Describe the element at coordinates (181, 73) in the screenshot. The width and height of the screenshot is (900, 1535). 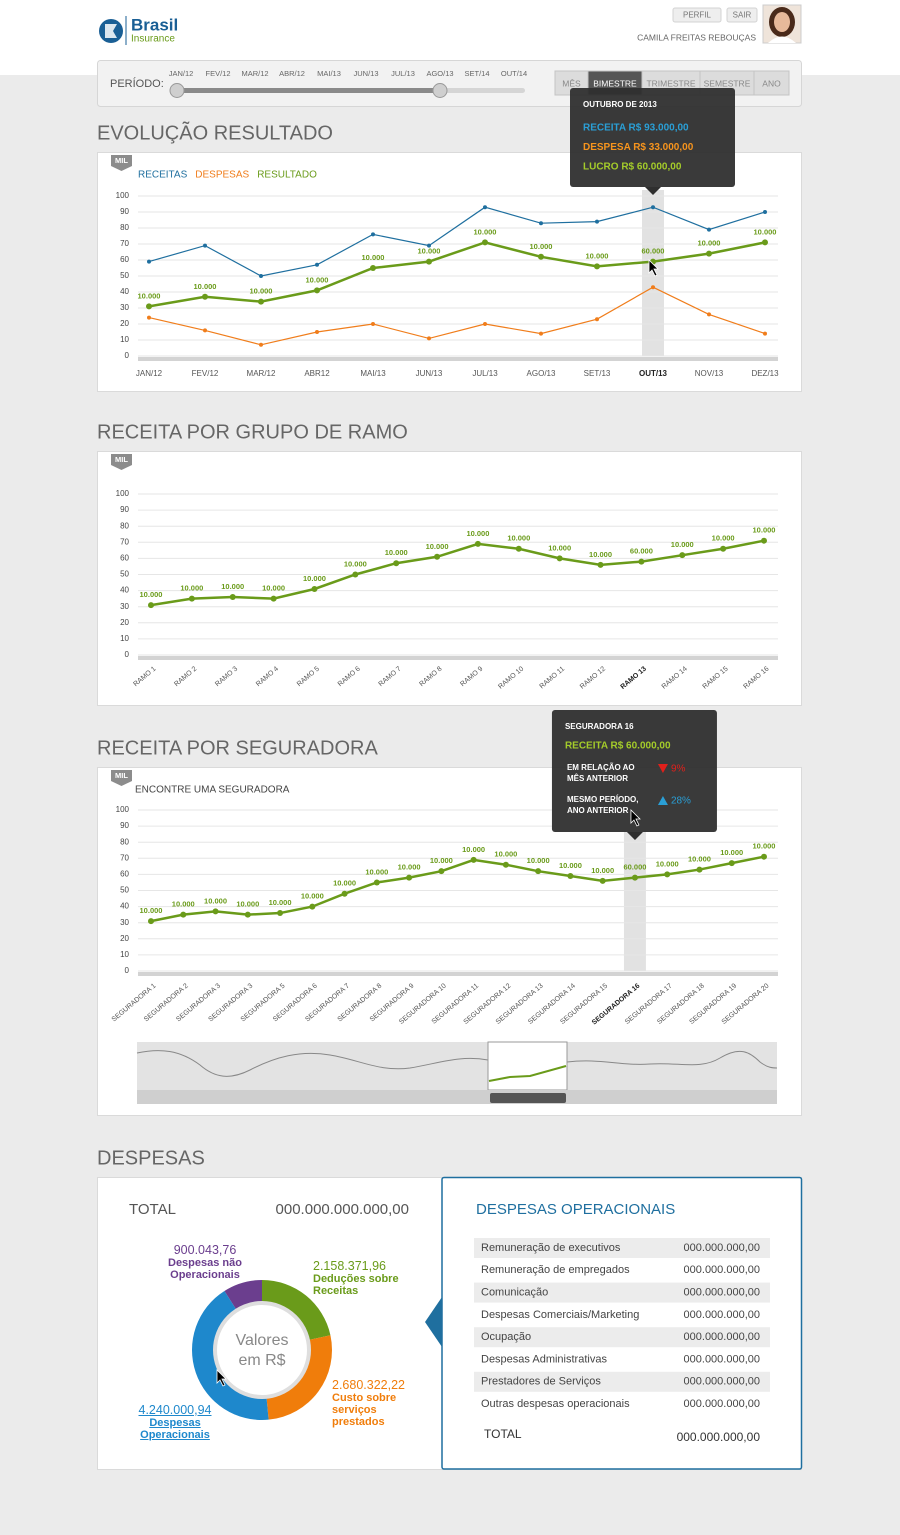
I see `period-month: JAN/12` at that location.